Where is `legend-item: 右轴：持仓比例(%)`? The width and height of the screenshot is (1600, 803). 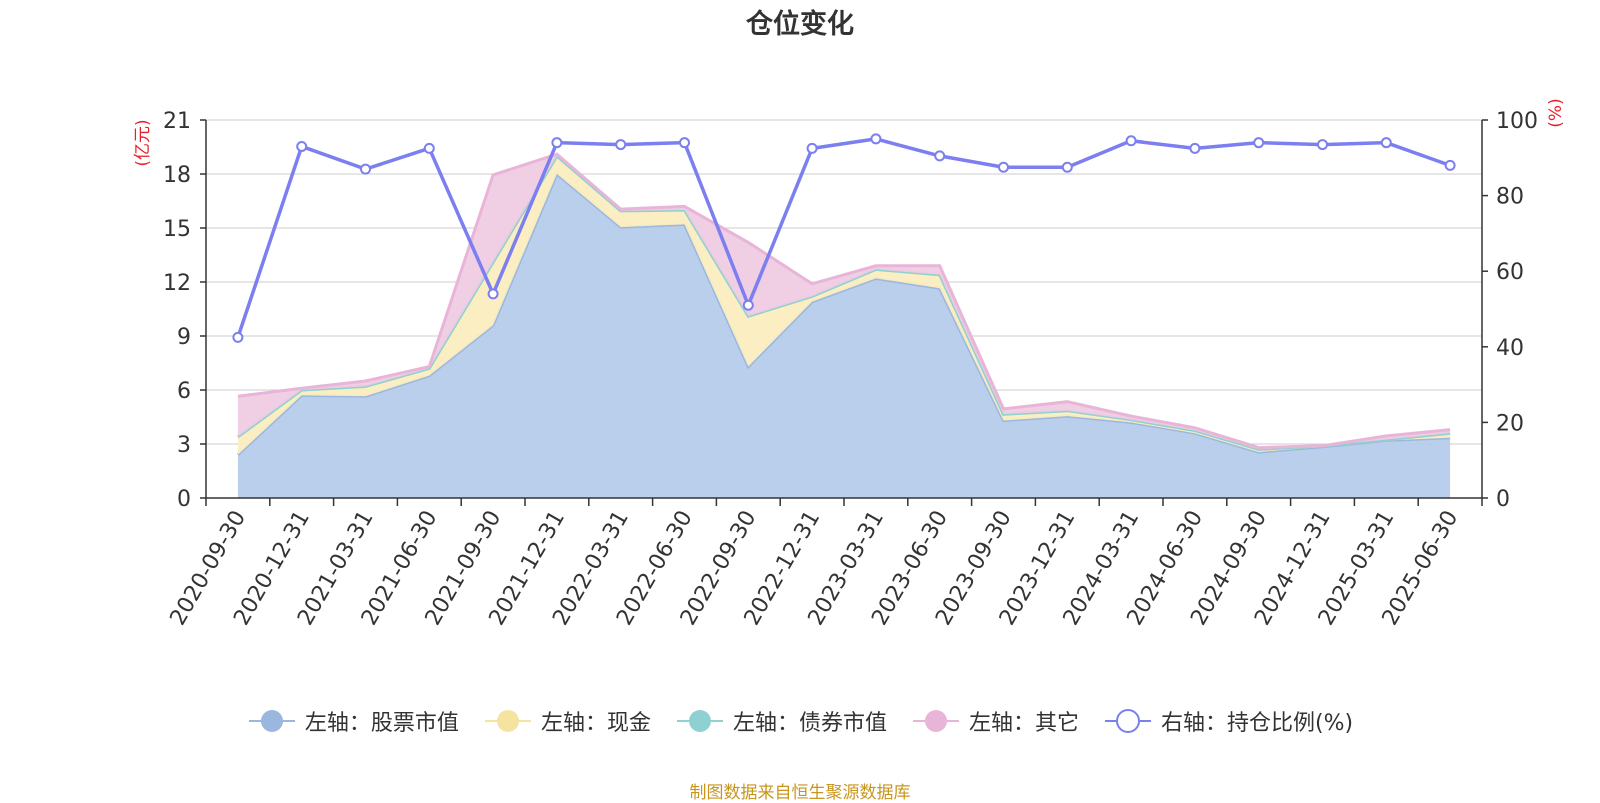 legend-item: 右轴：持仓比例(%) is located at coordinates (1228, 721).